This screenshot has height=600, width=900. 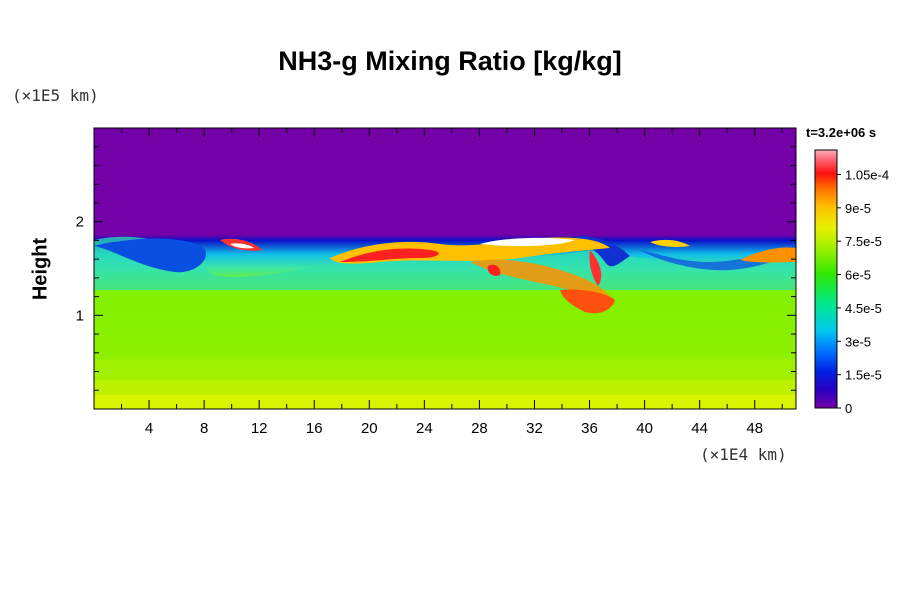 What do you see at coordinates (848, 408) in the screenshot?
I see `colorbar-tick-label: 0` at bounding box center [848, 408].